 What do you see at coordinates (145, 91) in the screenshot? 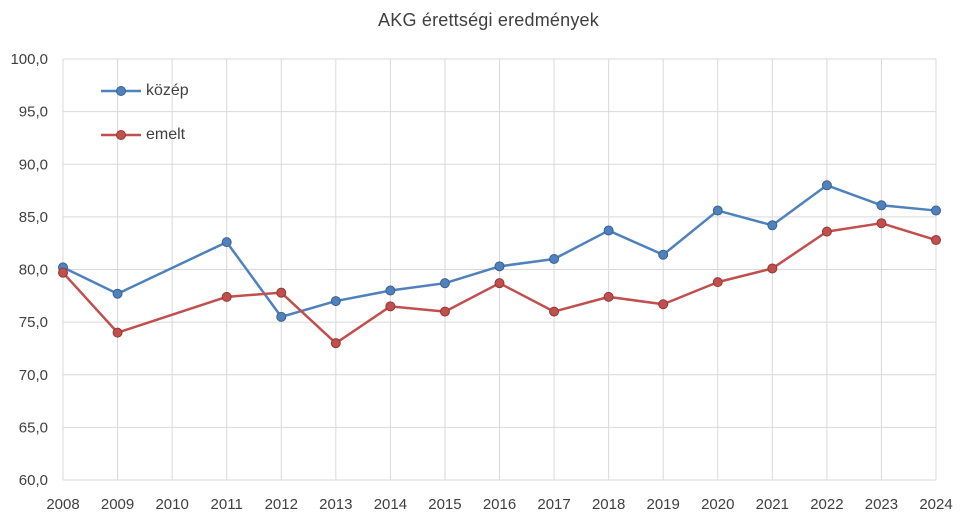
I see `legend-item-kozep: közép` at bounding box center [145, 91].